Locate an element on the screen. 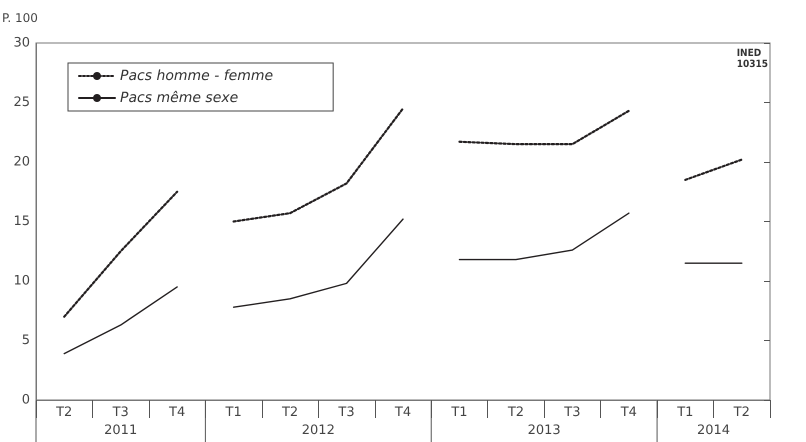 The image size is (806, 442). text: 2013 is located at coordinates (544, 430).